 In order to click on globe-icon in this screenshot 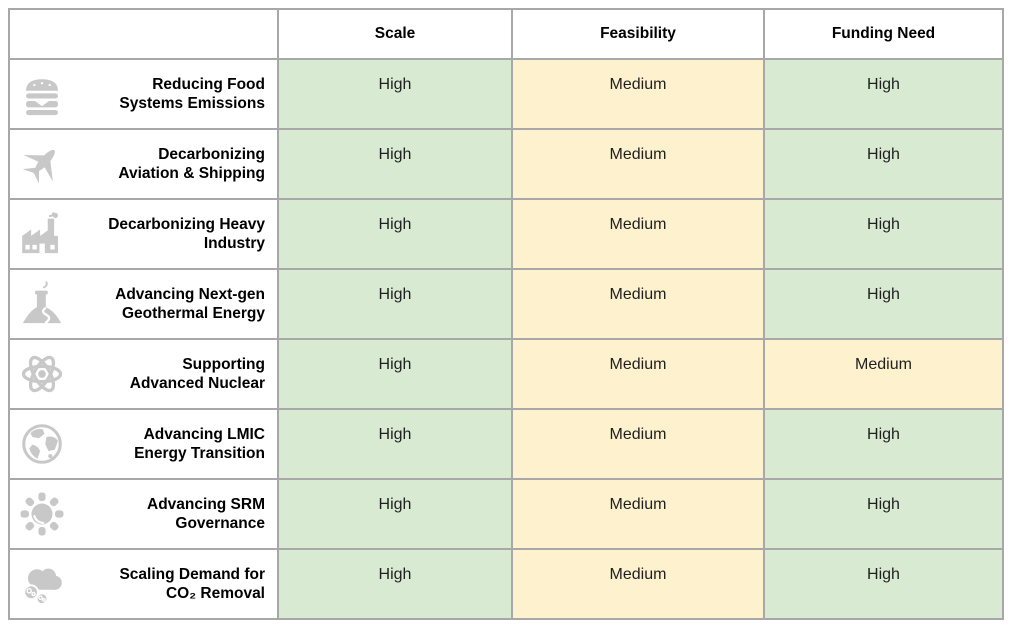, I will do `click(42, 444)`.